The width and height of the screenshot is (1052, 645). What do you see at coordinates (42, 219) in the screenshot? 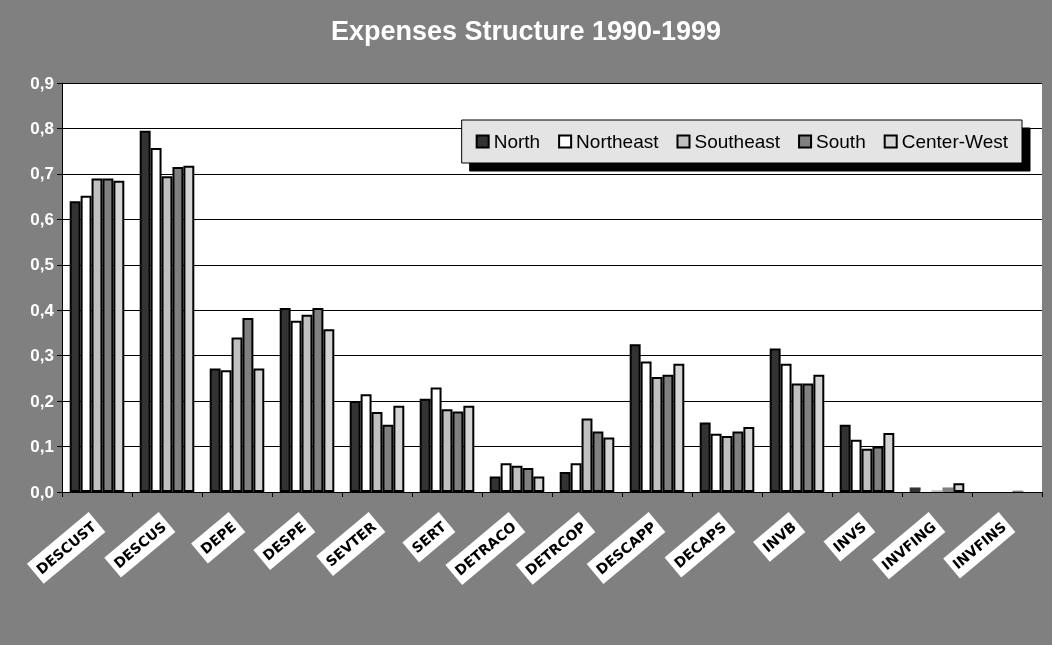
I see `y-tick-label: 0,6` at bounding box center [42, 219].